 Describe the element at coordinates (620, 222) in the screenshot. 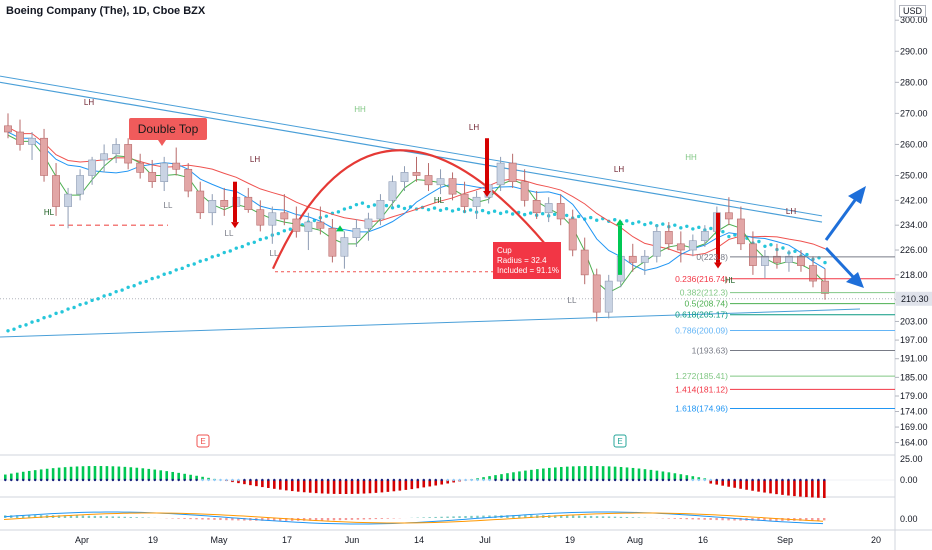

I see `buy-signal-arrow` at that location.